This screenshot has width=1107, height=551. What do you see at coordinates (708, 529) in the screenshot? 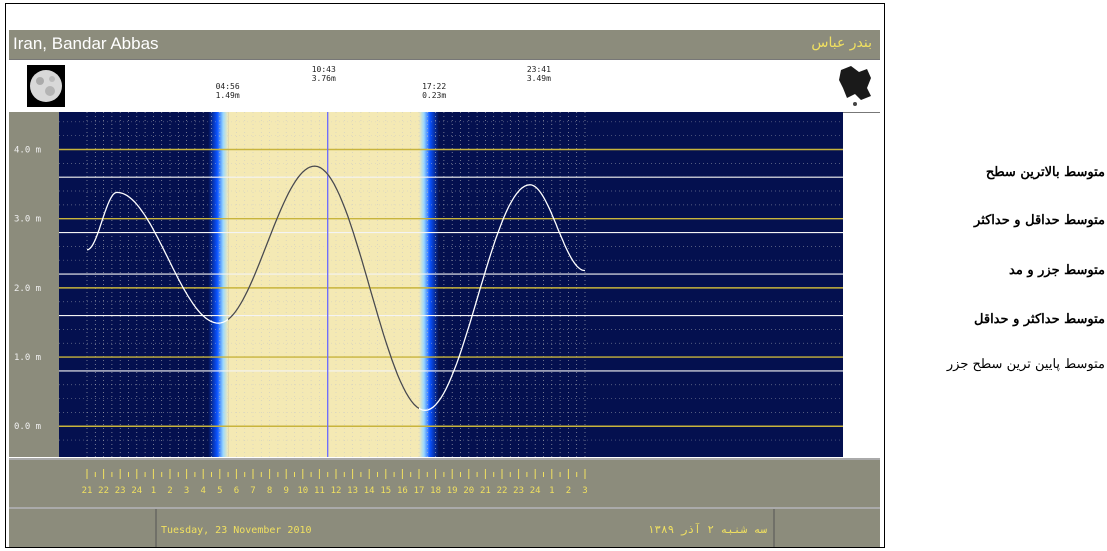
I see `date-fa: سه شنبه ۲ آذر ۱۳۸۹` at bounding box center [708, 529].